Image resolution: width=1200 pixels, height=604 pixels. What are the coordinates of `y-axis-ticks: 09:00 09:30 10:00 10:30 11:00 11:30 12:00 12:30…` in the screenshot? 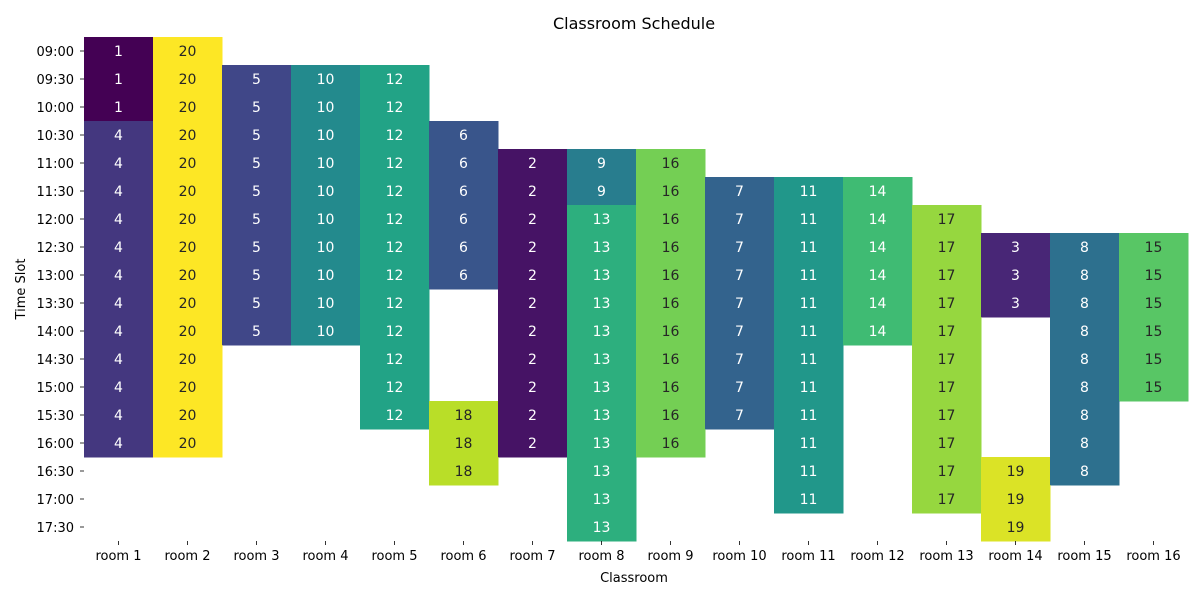 It's located at (60, 290).